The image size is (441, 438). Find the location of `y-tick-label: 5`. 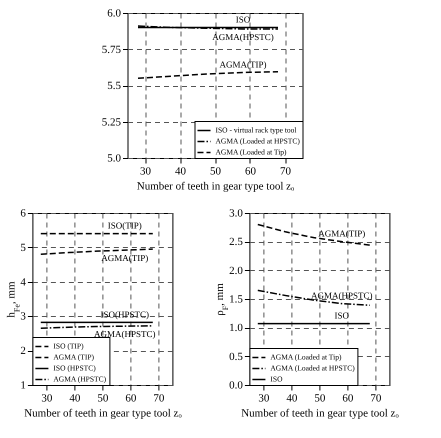

y-tick-label: 5 is located at coordinates (23, 248).